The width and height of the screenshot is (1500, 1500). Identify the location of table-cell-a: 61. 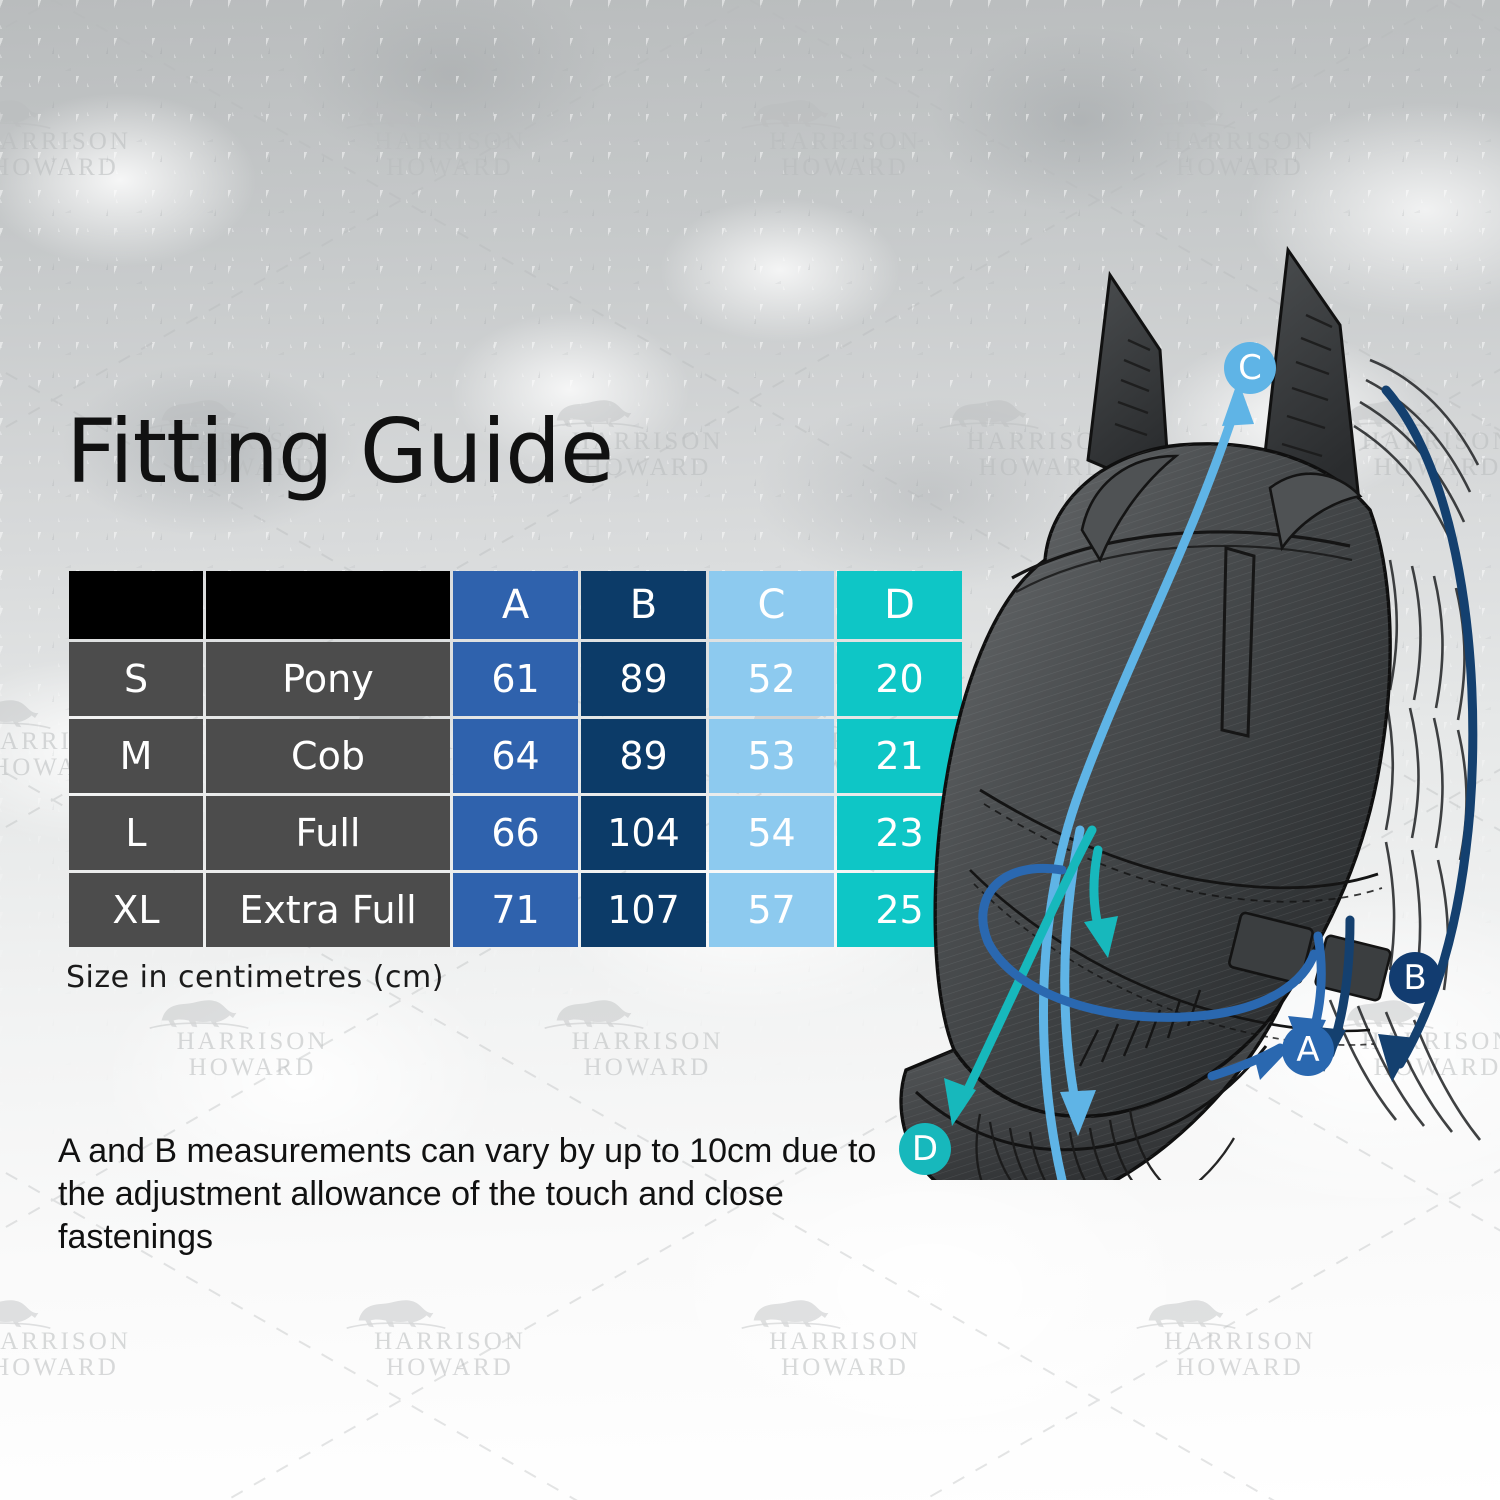
(515, 679).